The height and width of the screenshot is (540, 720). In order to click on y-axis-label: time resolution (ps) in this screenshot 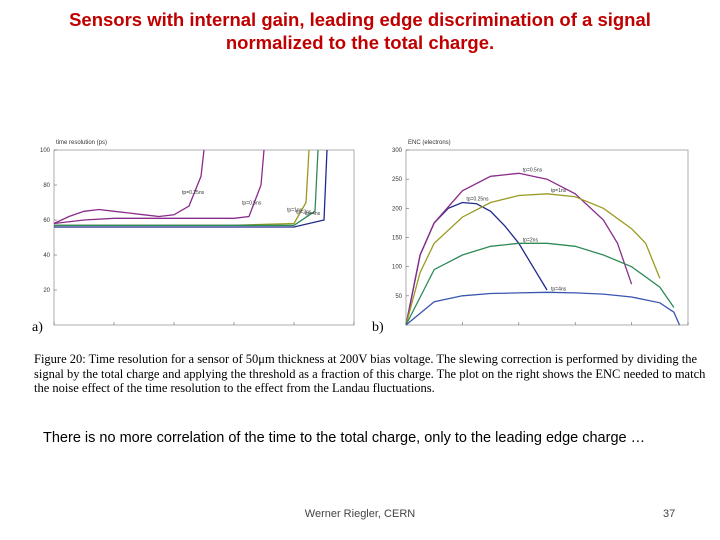, I will do `click(81, 143)`.